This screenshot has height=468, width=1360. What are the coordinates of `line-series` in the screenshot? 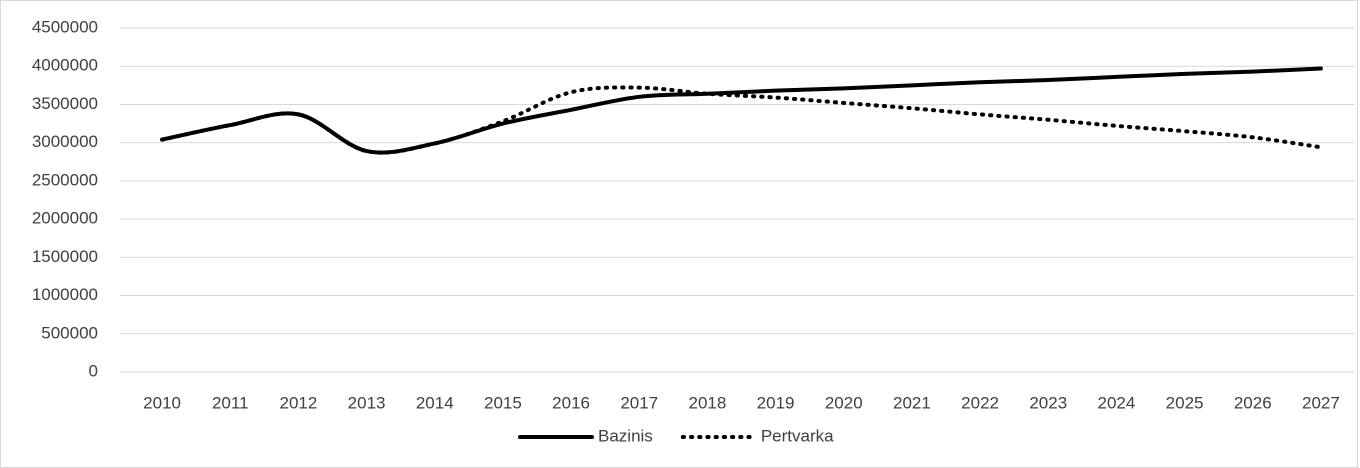 It's located at (741, 120).